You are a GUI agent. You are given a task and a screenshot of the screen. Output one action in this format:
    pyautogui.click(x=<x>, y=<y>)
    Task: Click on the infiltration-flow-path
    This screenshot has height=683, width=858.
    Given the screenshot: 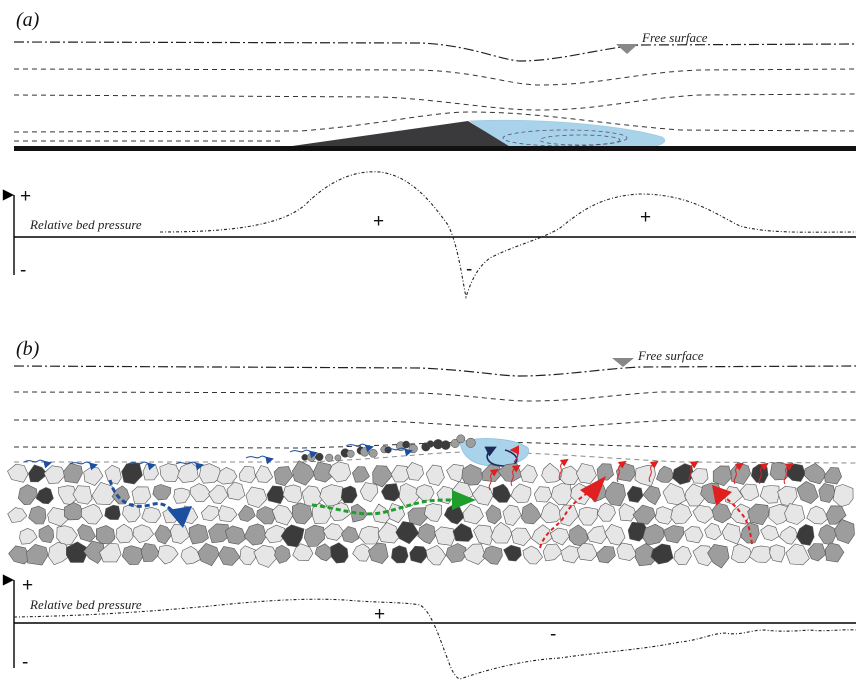 What is the action you would take?
    pyautogui.click(x=145, y=500)
    